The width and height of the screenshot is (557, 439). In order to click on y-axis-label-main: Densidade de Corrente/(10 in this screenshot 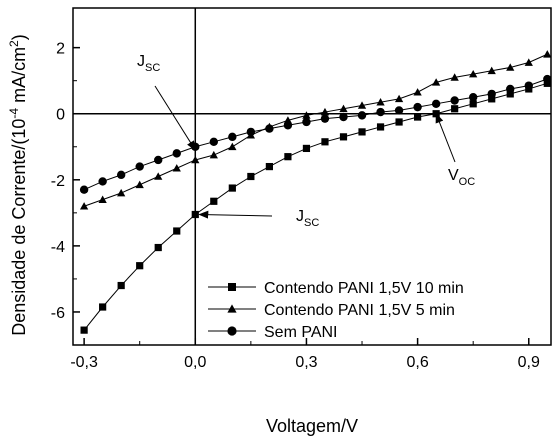, I will do `click(19, 227)`.